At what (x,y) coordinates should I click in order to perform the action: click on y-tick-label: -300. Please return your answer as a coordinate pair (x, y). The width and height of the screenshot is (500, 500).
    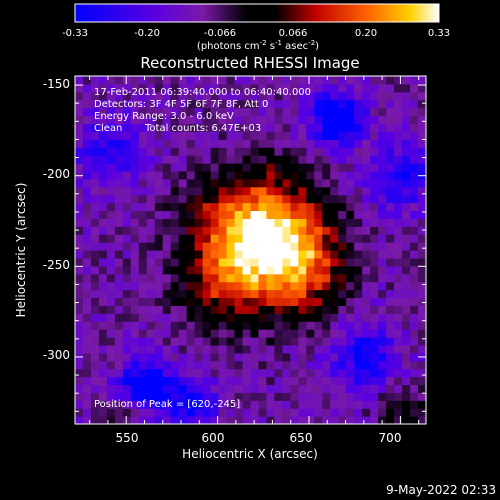
    Looking at the image, I should click on (56, 355).